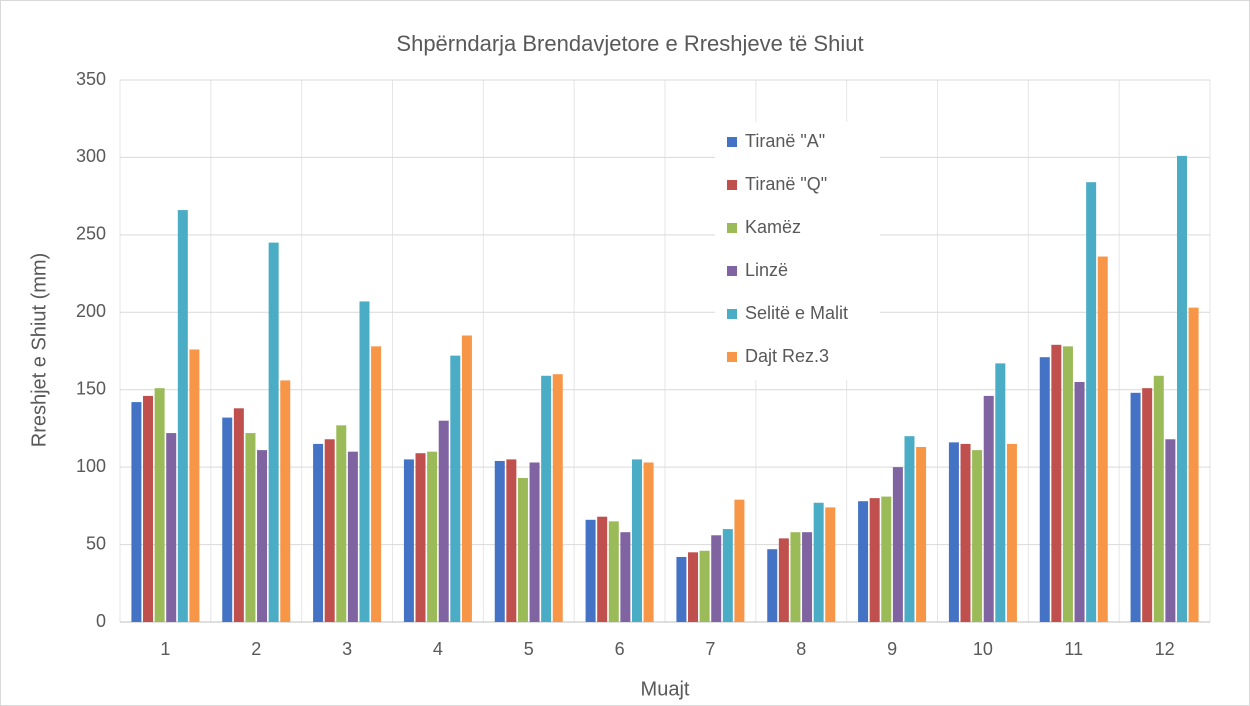 The width and height of the screenshot is (1250, 706). Describe the element at coordinates (438, 649) in the screenshot. I see `x-tick-label: 4` at that location.